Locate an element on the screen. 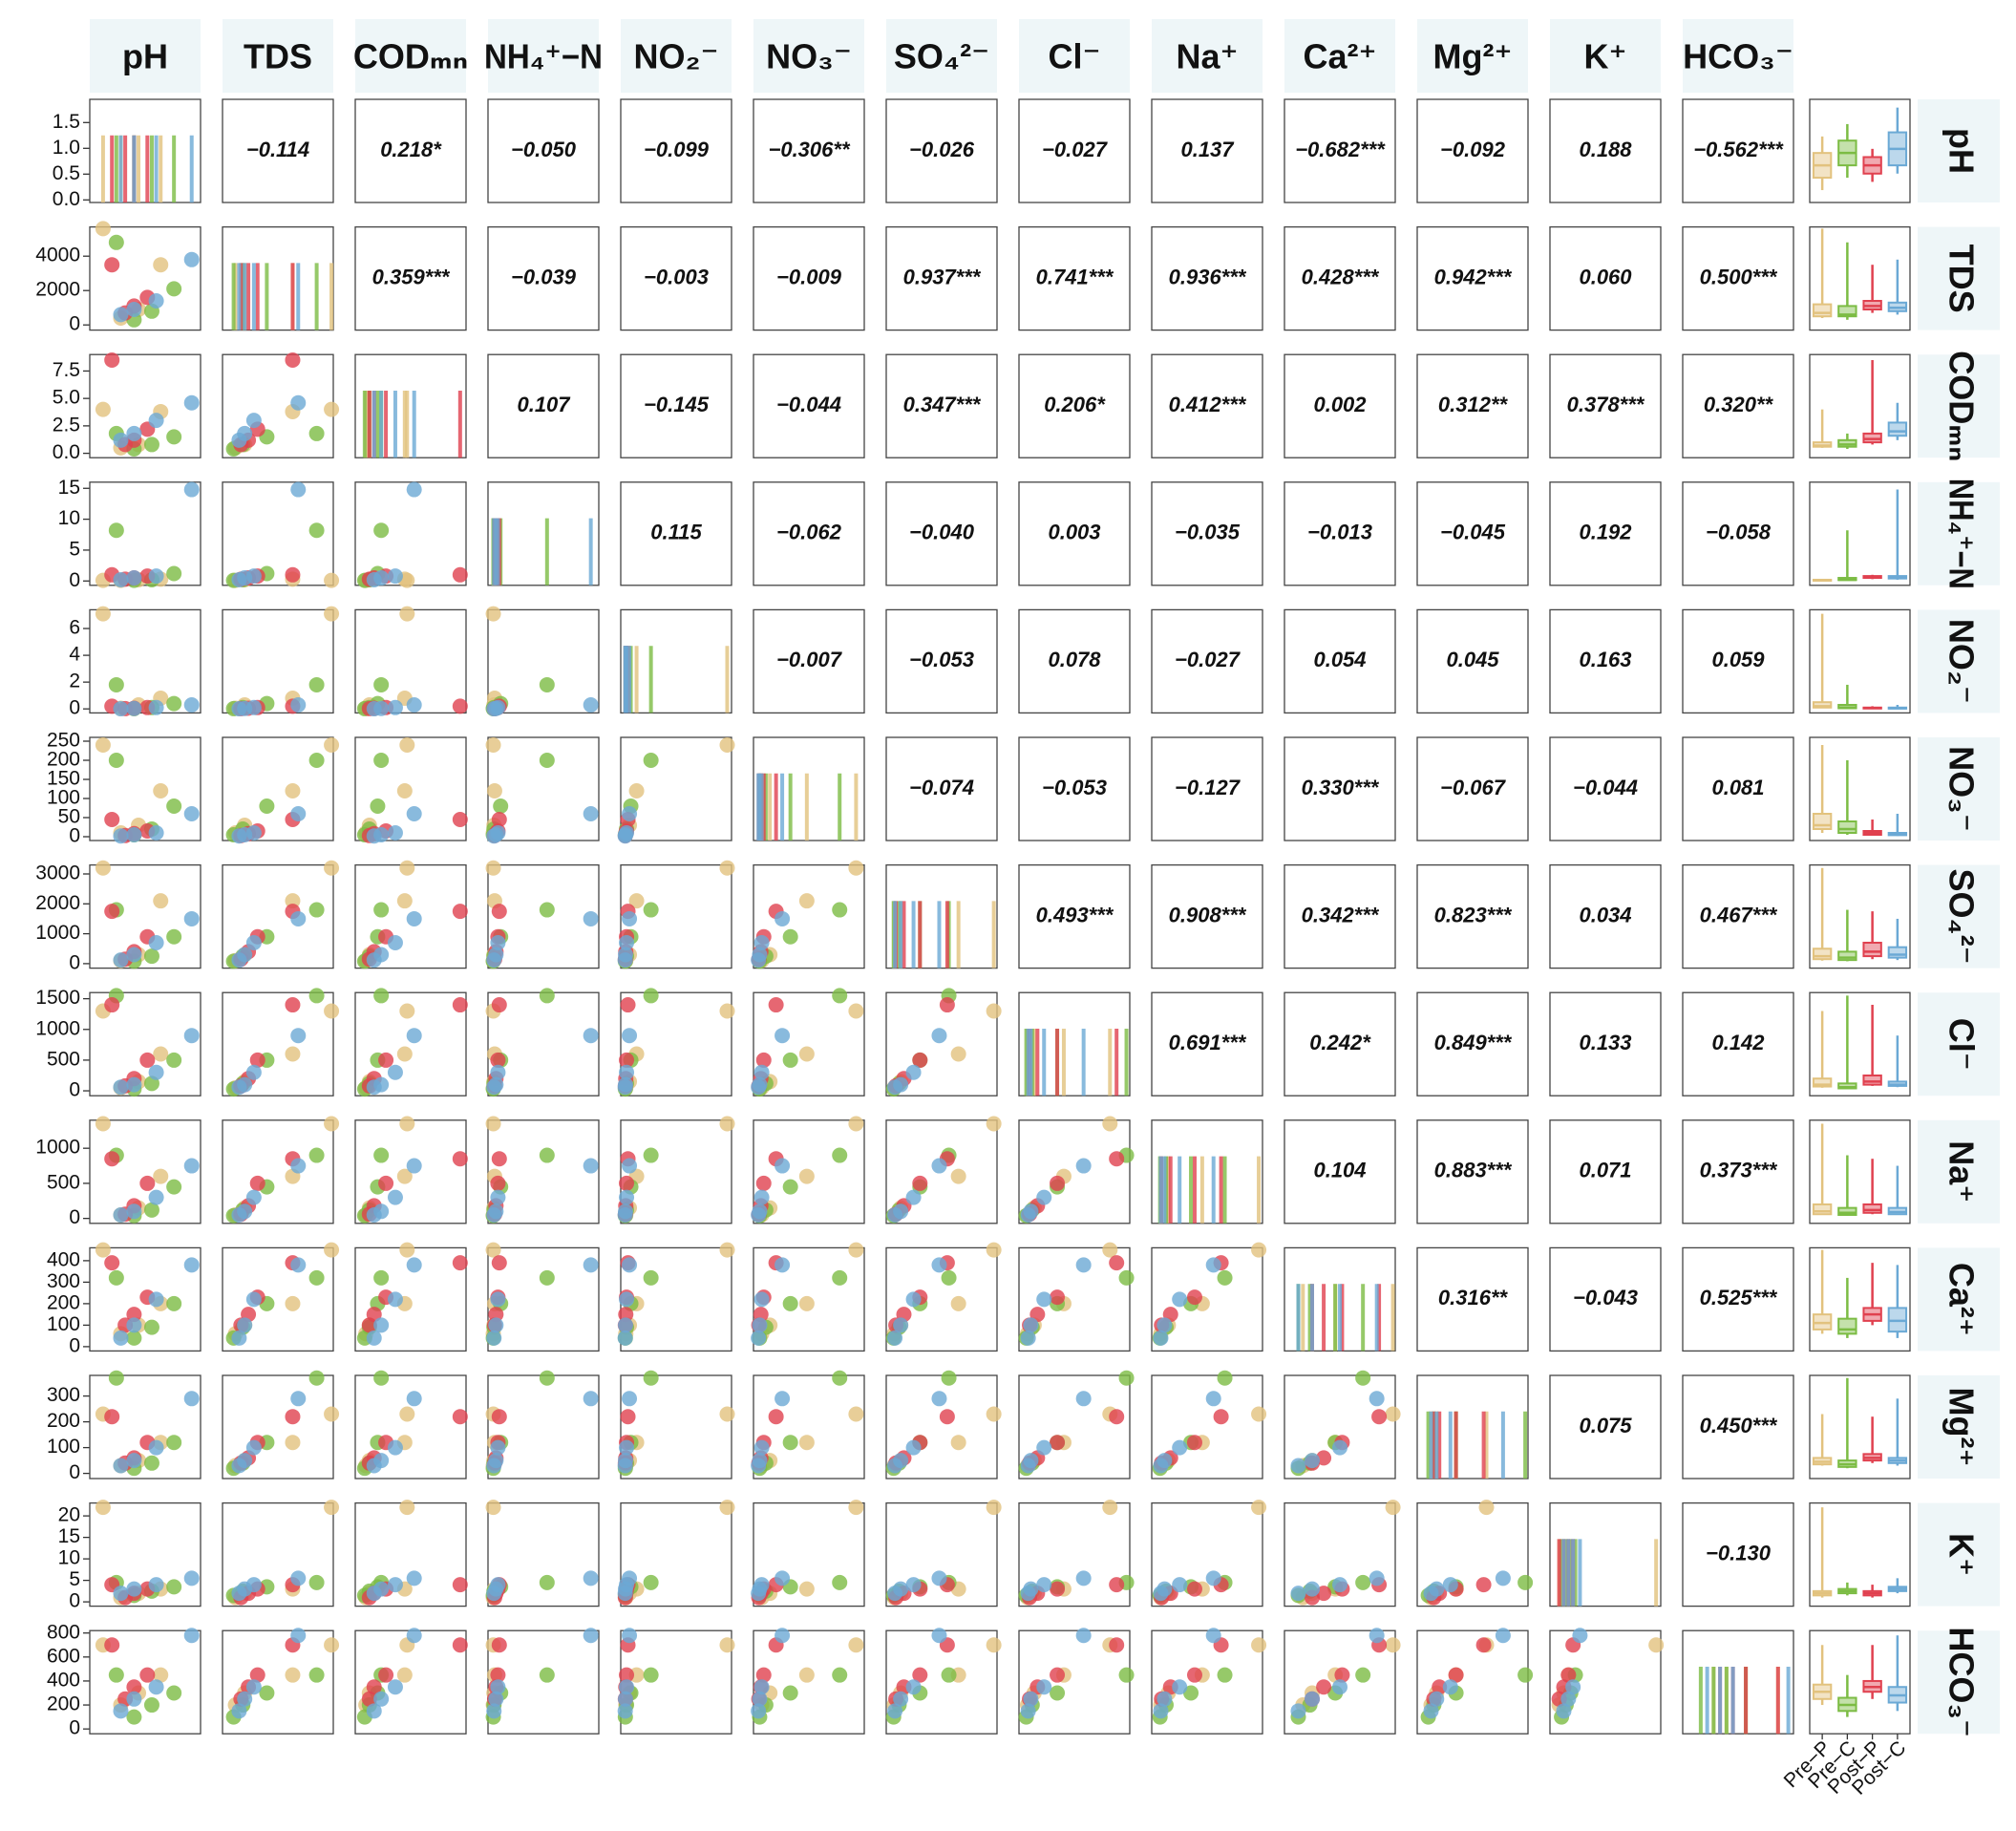 The height and width of the screenshot is (1831, 2016). row-label: CODₘₙ is located at coordinates (1961, 406).